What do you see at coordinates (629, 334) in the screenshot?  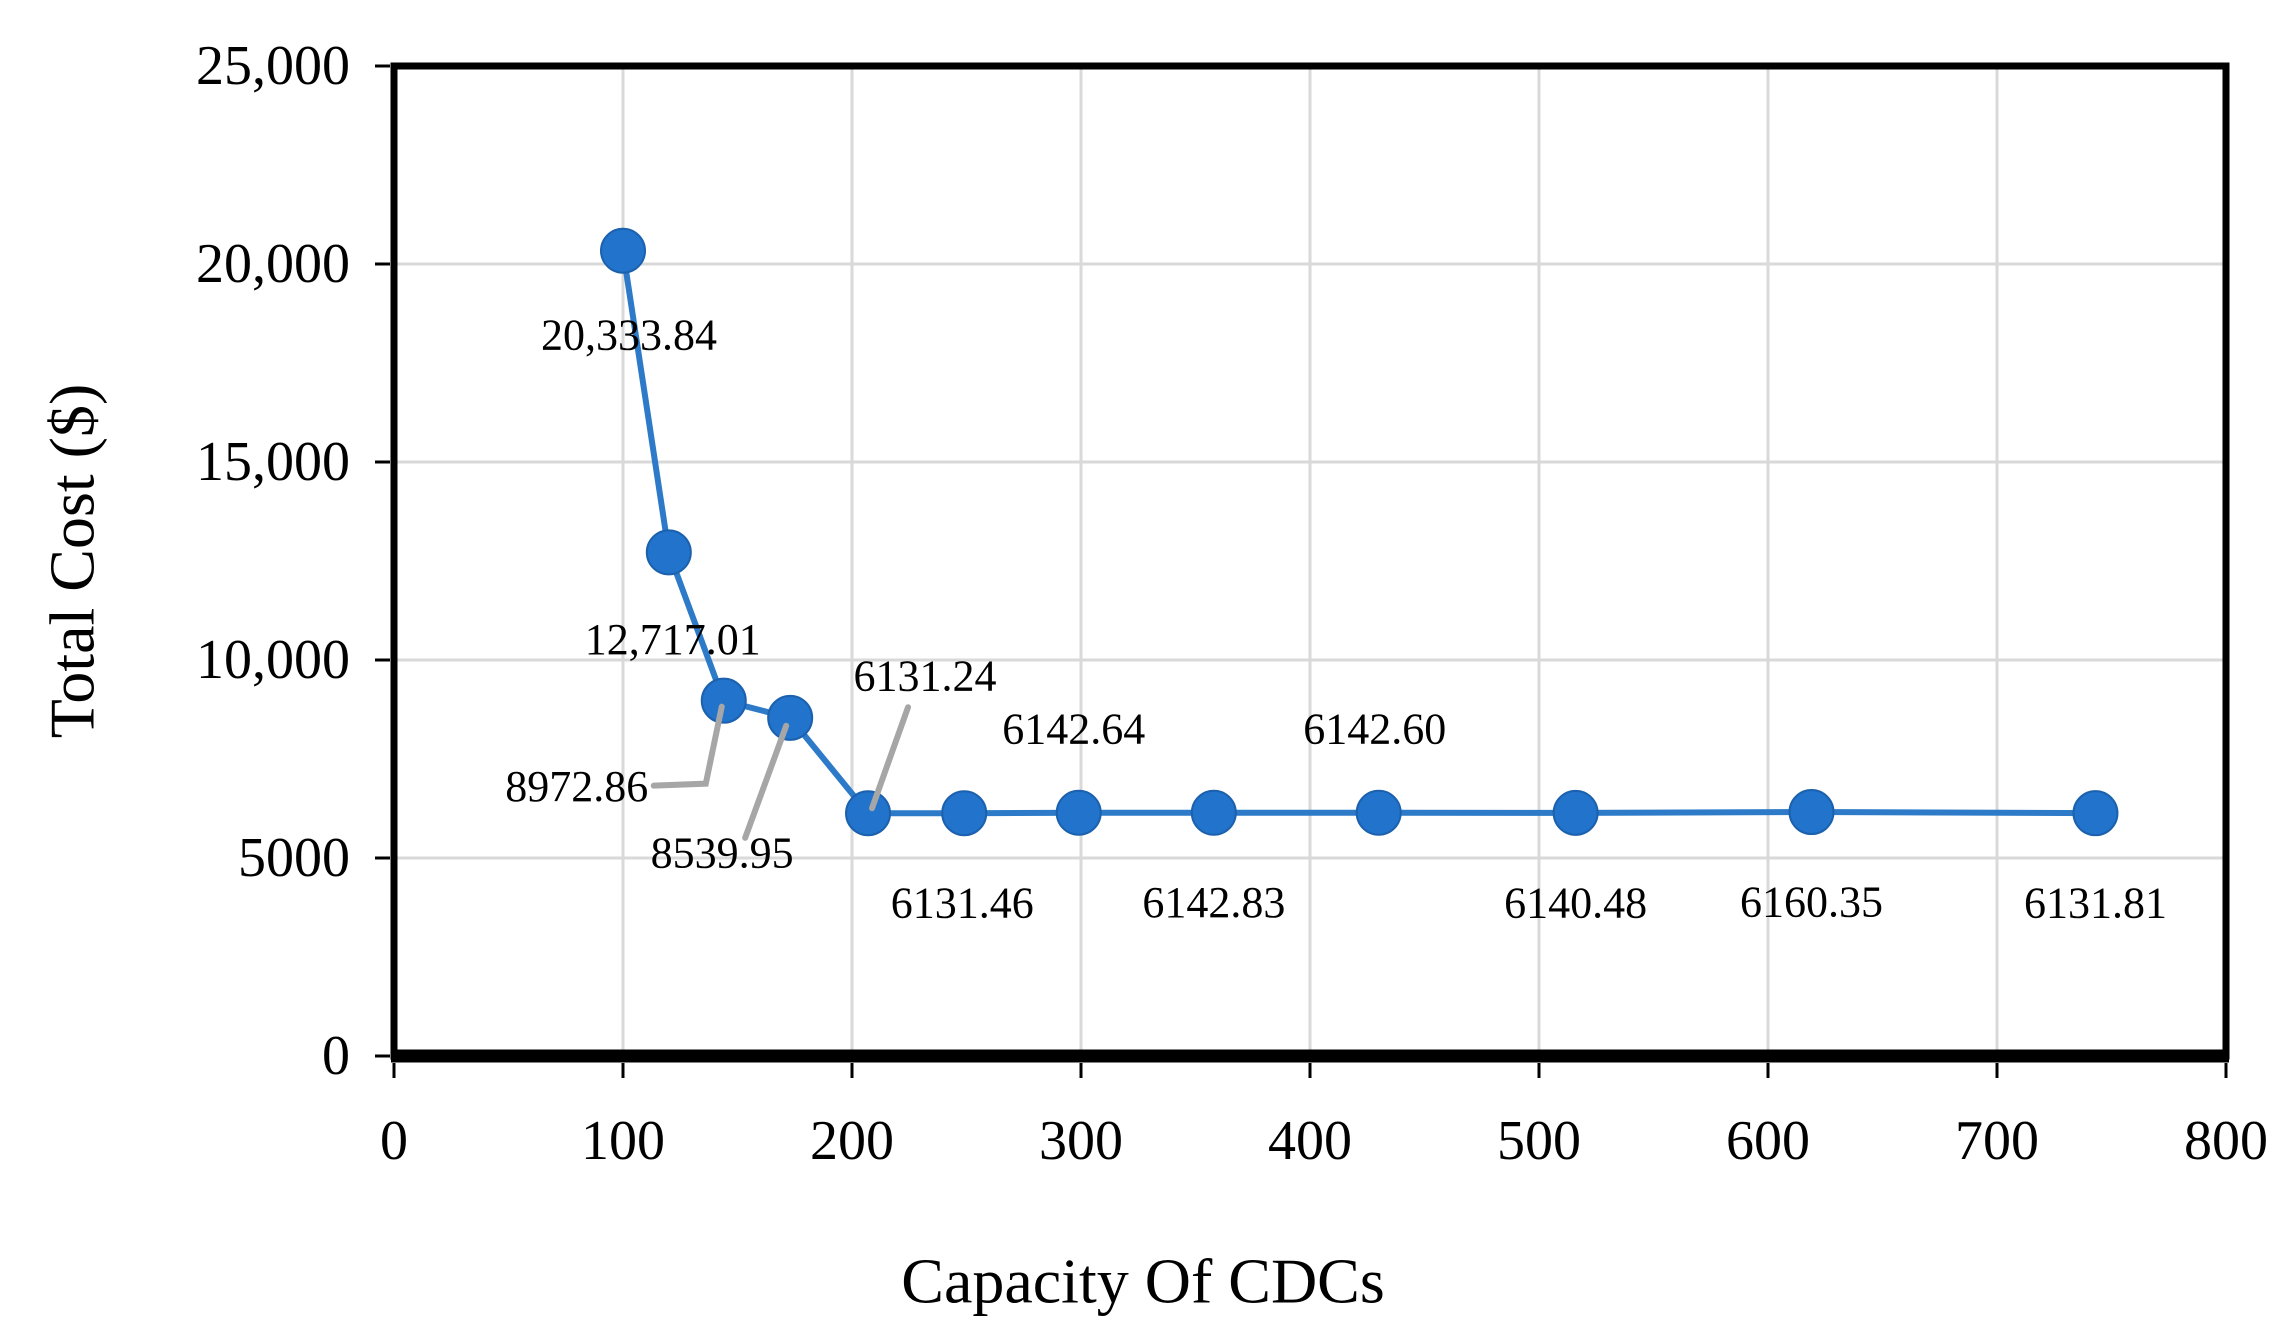 I see `data-point-label: 20,333.84` at bounding box center [629, 334].